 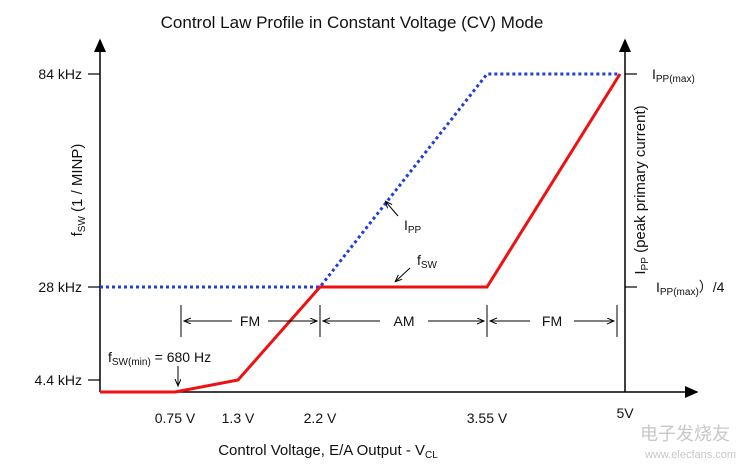 What do you see at coordinates (320, 418) in the screenshot?
I see `x-tick-label: 2.2 V` at bounding box center [320, 418].